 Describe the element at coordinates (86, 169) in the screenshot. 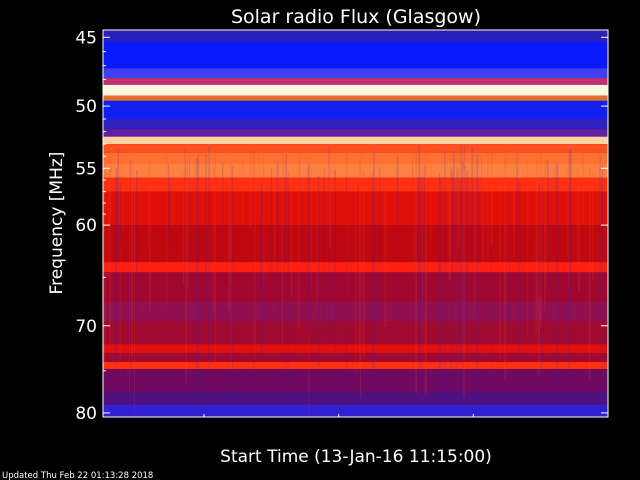

I see `y-tick-label: 55` at that location.